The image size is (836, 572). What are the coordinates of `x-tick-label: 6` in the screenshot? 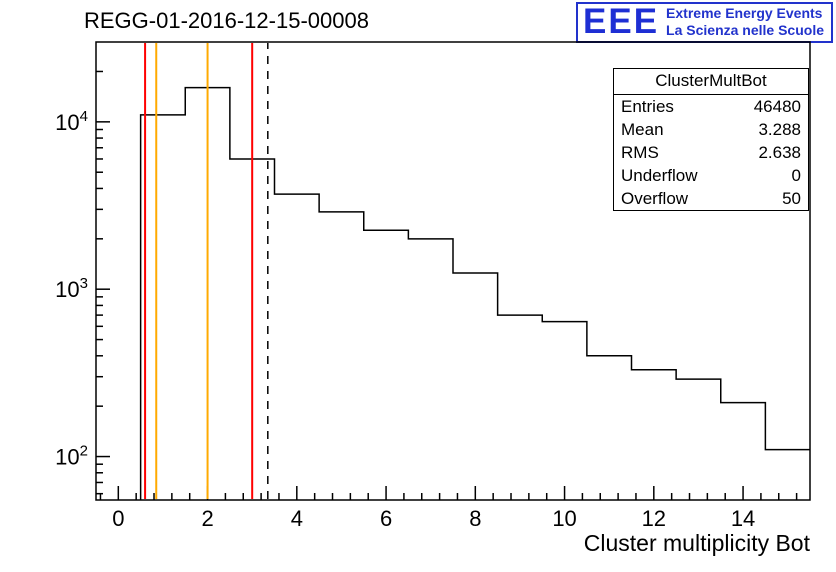 It's located at (386, 518).